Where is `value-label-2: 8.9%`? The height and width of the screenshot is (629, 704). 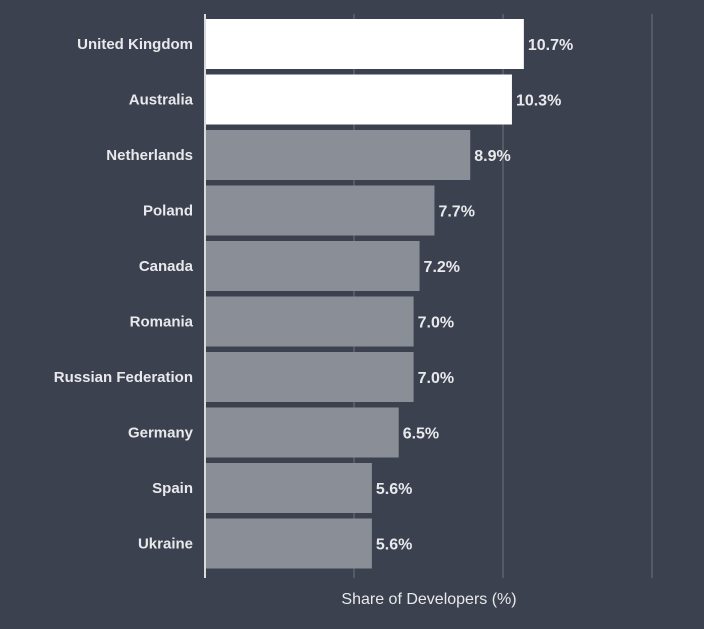 value-label-2: 8.9% is located at coordinates (492, 156).